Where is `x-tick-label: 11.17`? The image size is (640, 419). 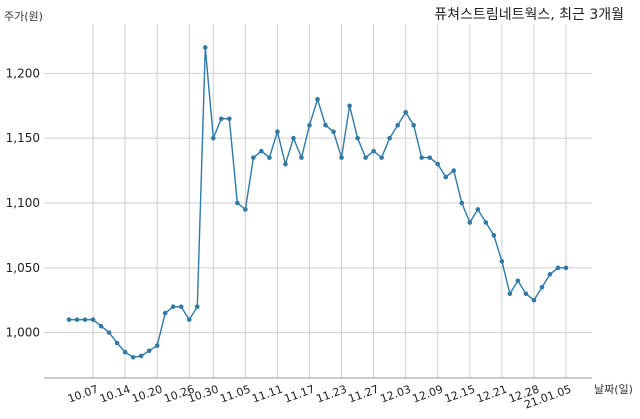 x-tick-label: 11.17 is located at coordinates (299, 394).